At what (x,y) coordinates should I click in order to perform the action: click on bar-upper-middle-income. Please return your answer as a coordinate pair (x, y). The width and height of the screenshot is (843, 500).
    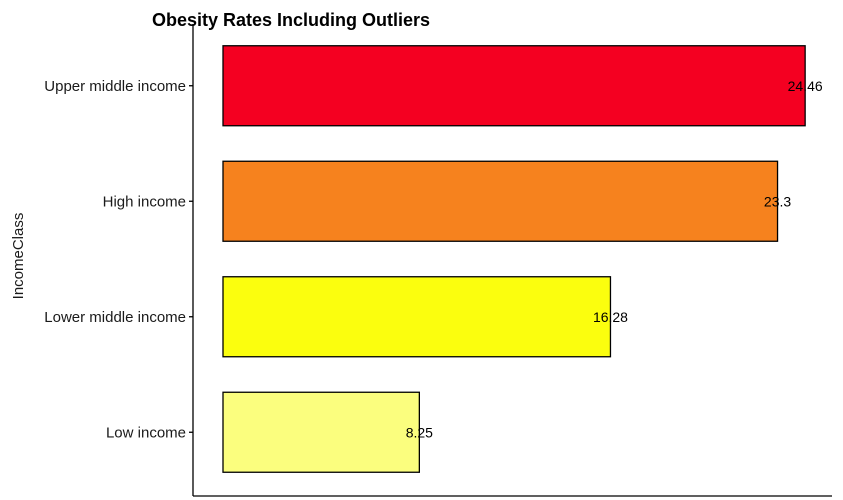
    Looking at the image, I should click on (514, 86).